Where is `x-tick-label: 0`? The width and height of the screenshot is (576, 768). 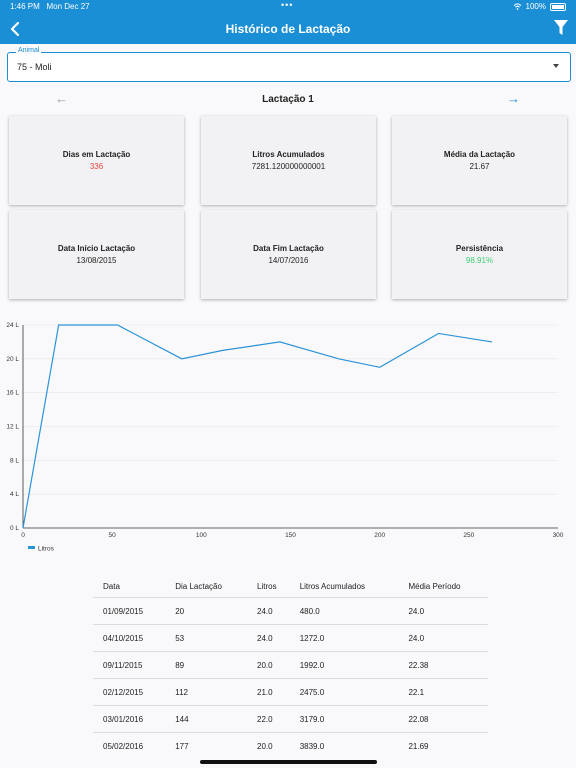 x-tick-label: 0 is located at coordinates (23, 535).